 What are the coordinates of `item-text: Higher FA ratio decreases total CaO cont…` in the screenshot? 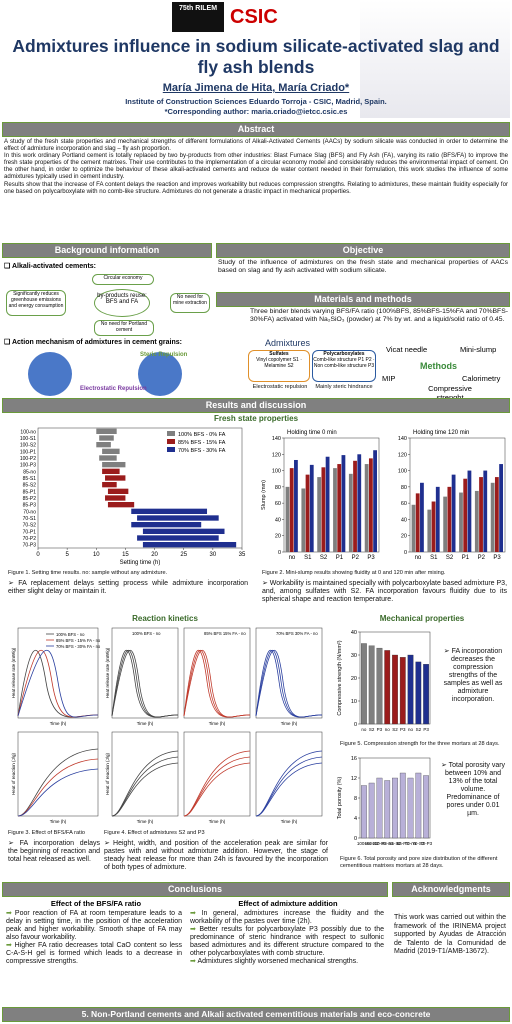 It's located at (94, 953).